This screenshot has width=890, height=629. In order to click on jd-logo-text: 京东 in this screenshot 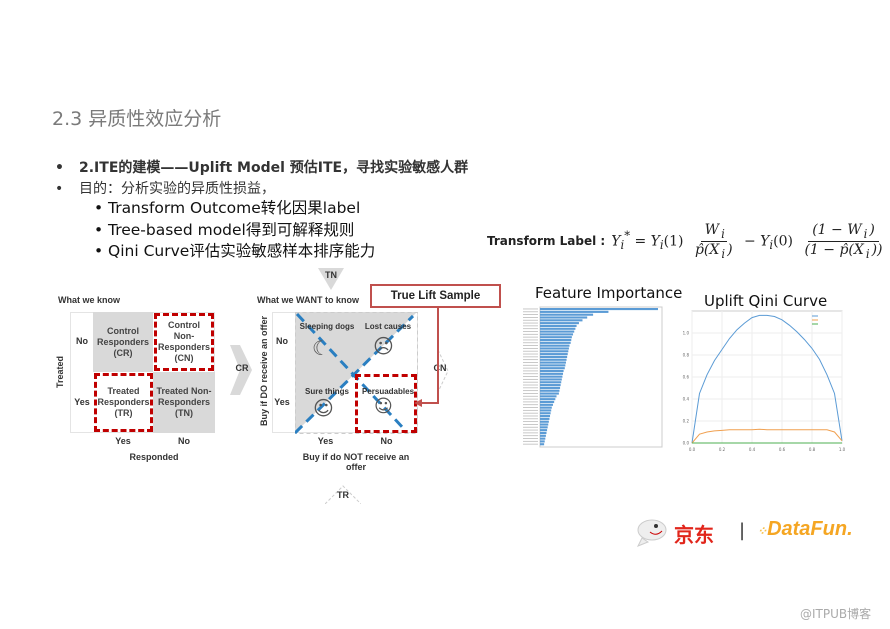, I will do `click(694, 535)`.